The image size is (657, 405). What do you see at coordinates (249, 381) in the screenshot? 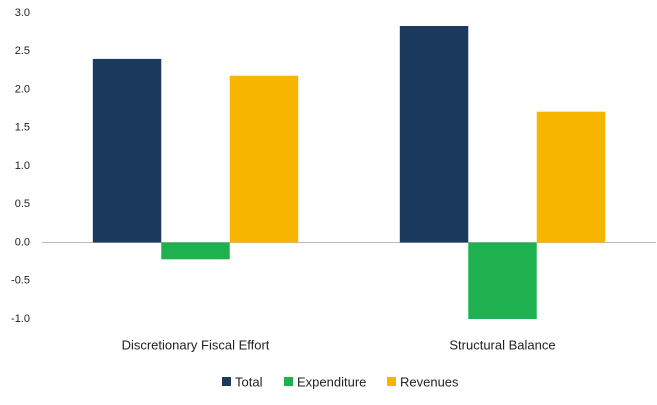
I see `legend-label: Total` at bounding box center [249, 381].